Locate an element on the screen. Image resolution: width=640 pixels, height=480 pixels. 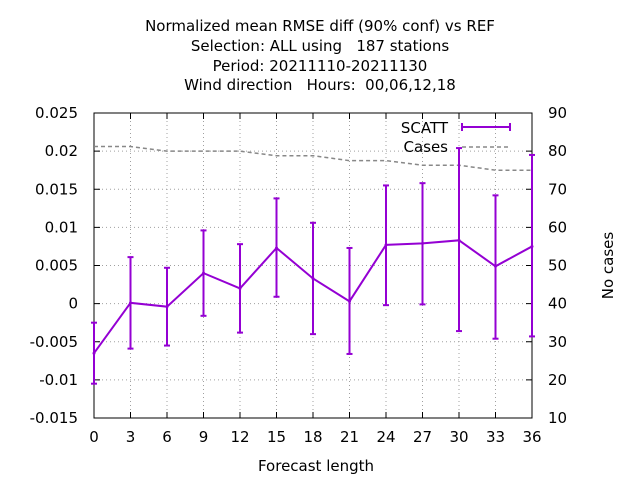
cases-line is located at coordinates (313, 158).